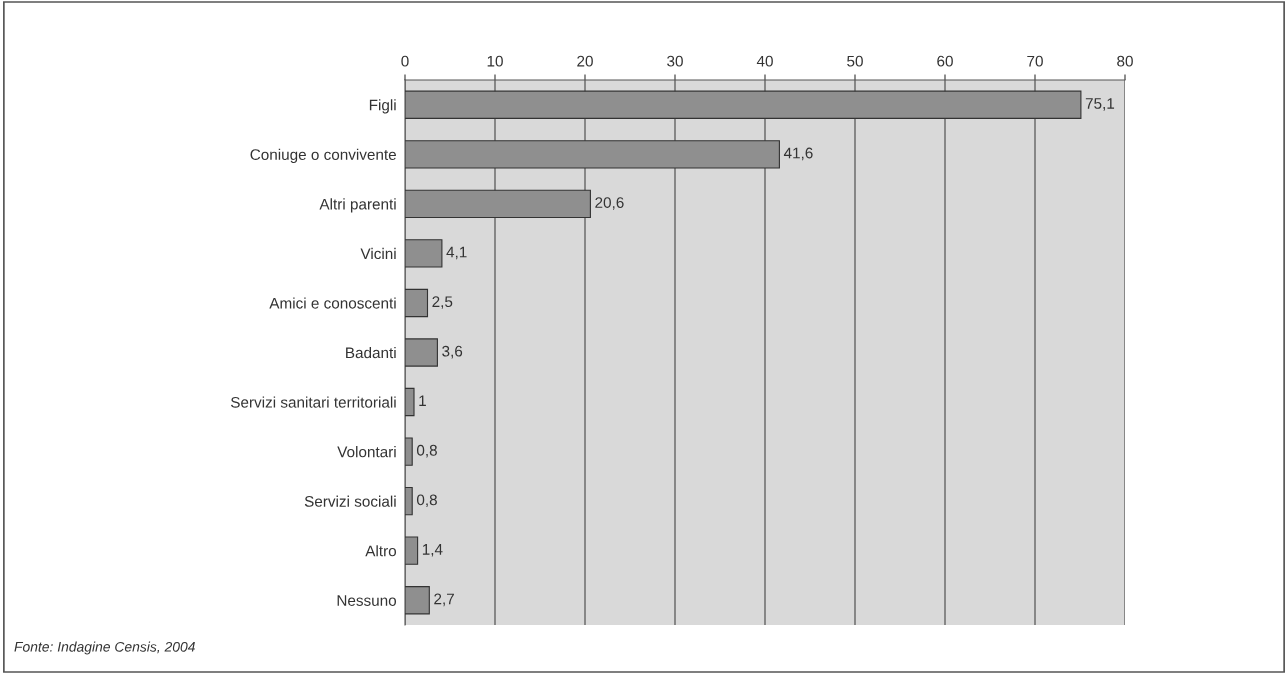  What do you see at coordinates (405, 61) in the screenshot?
I see `x-tick-label: 0` at bounding box center [405, 61].